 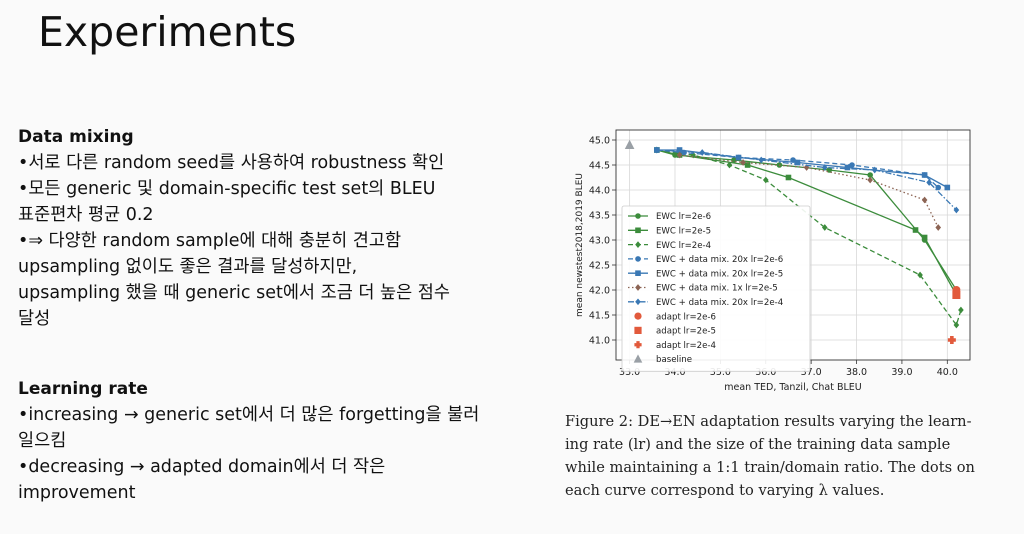 I want to click on legend-label: EWC + data mix. 20x lr=2e-6, so click(x=719, y=260).